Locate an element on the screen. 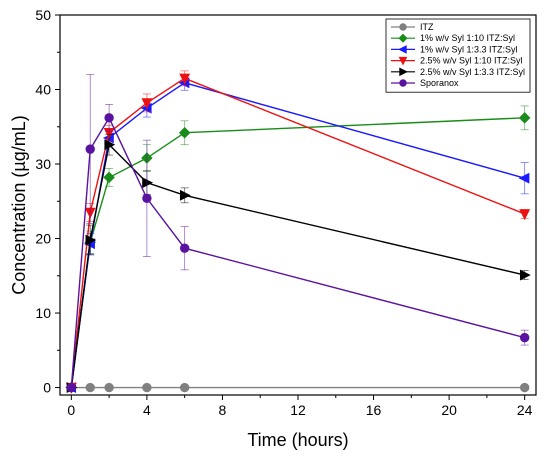  x-tick-label: 0 is located at coordinates (71, 410).